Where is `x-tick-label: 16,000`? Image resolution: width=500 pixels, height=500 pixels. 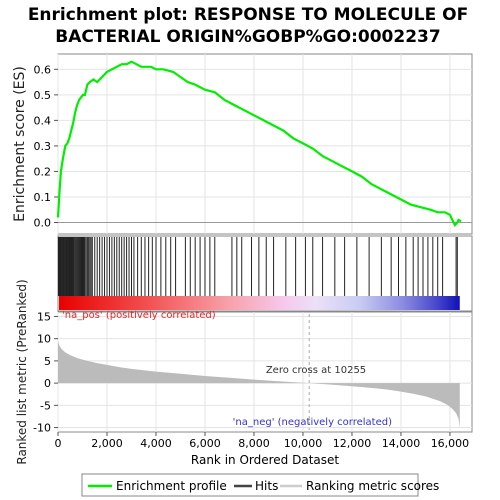
x-tick-label: 16,000 is located at coordinates (450, 443).